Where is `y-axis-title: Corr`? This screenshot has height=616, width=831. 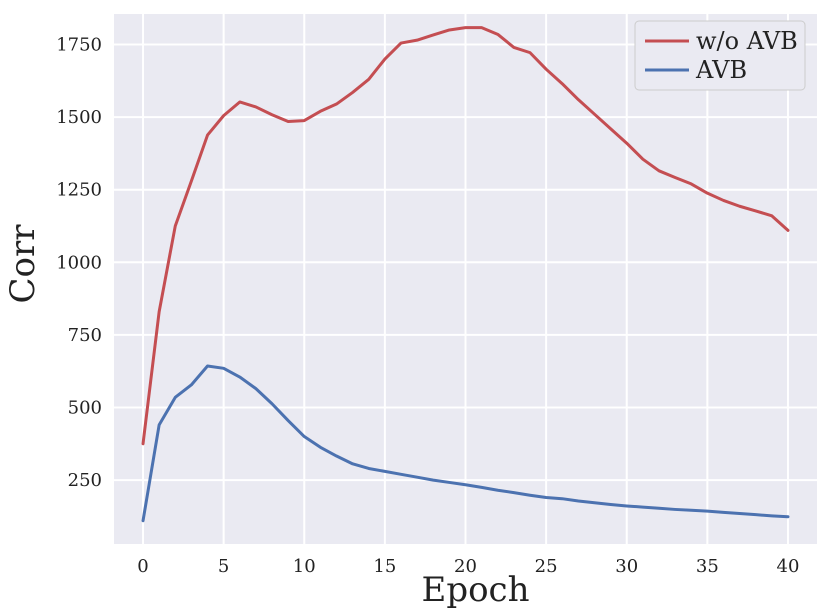 y-axis-title: Corr is located at coordinates (23, 264).